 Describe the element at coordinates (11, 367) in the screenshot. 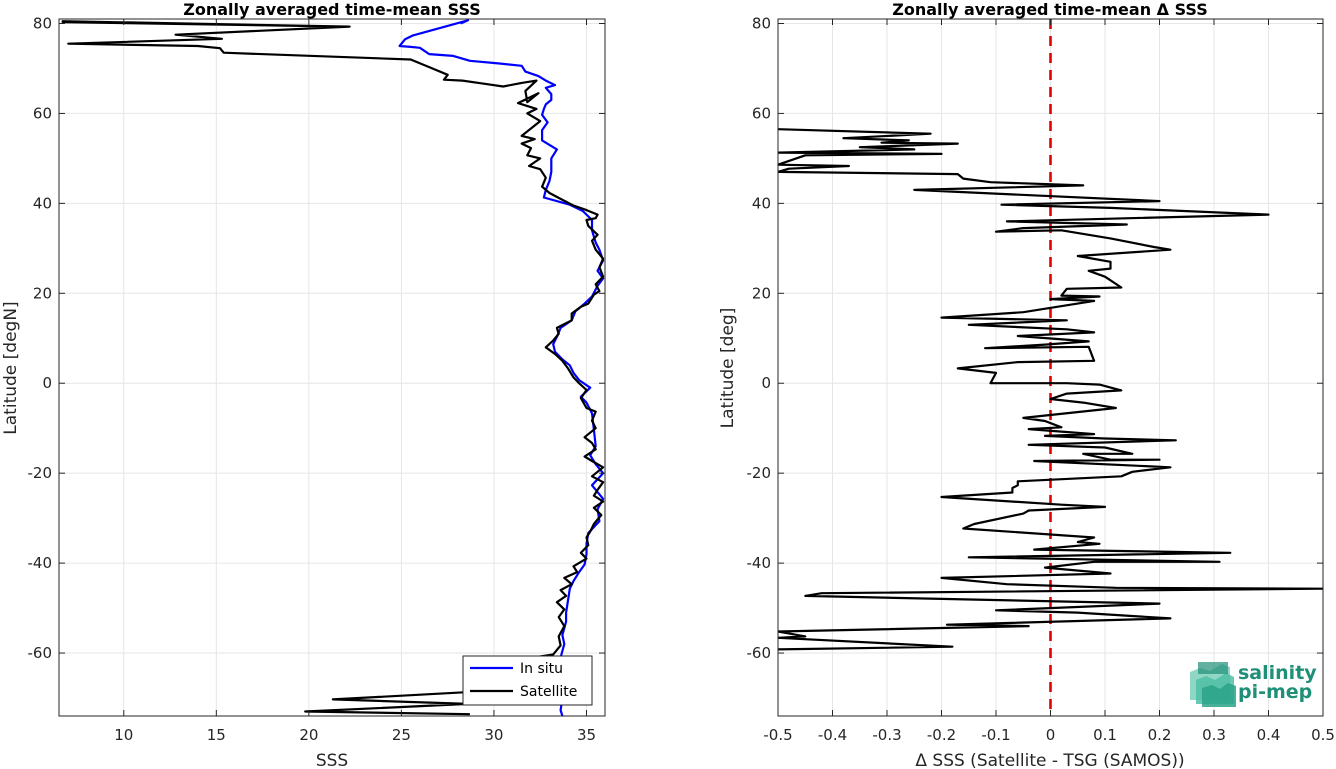

I see `left-y-axis-label: Latitude [degN]` at that location.